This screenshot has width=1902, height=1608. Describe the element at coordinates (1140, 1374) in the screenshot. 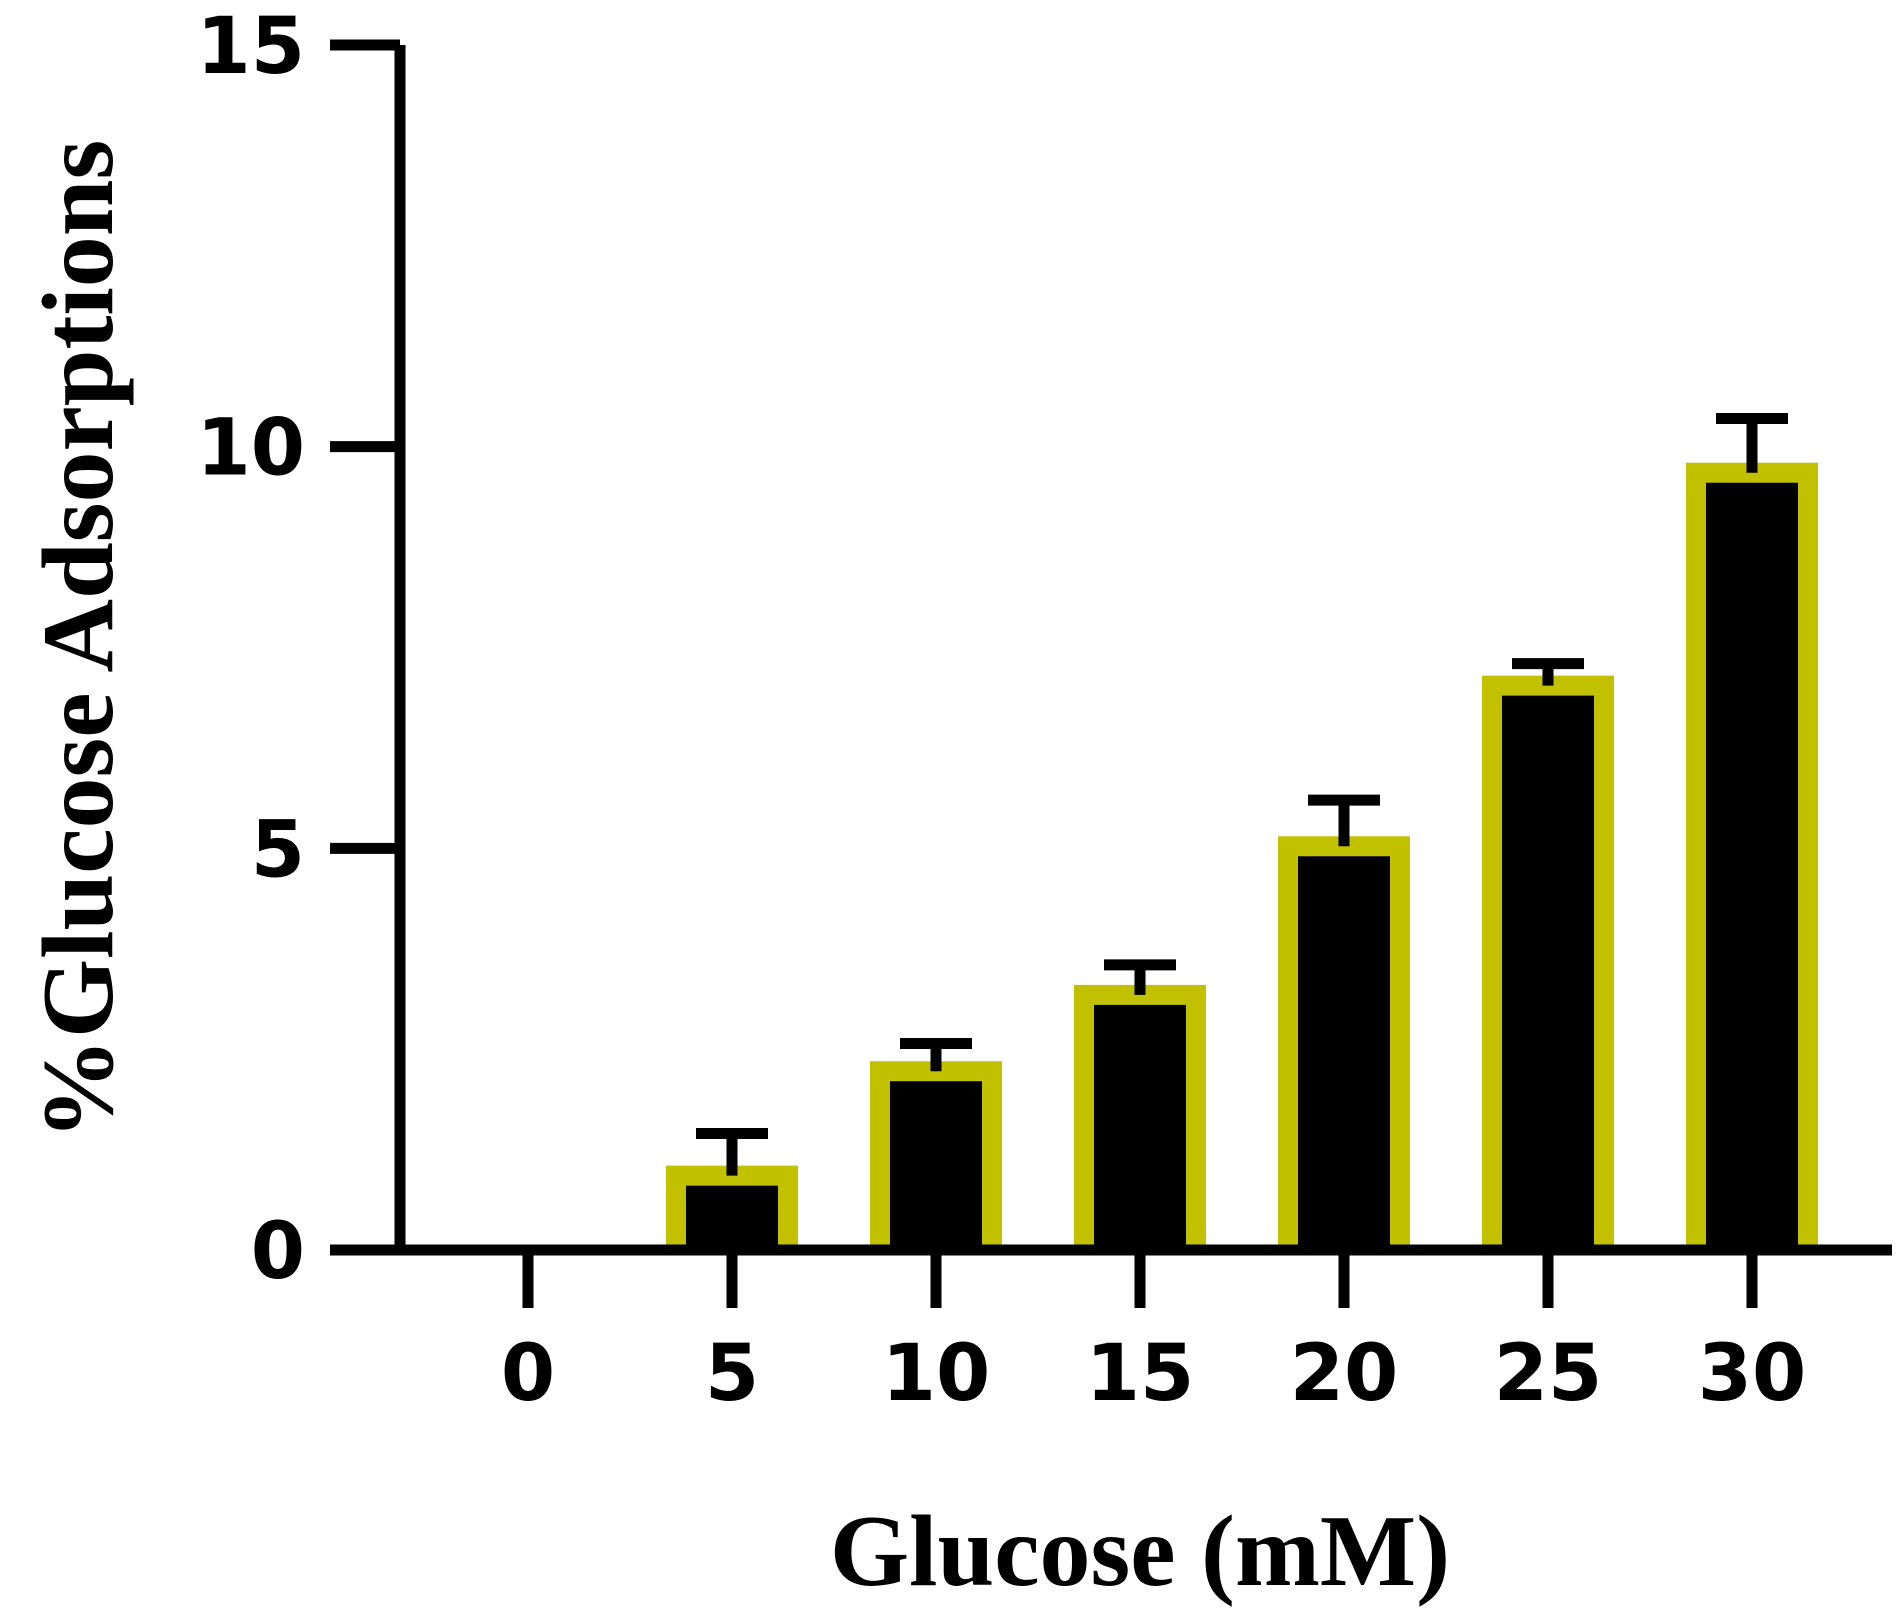

I see `x-tick-label-15: 15` at that location.